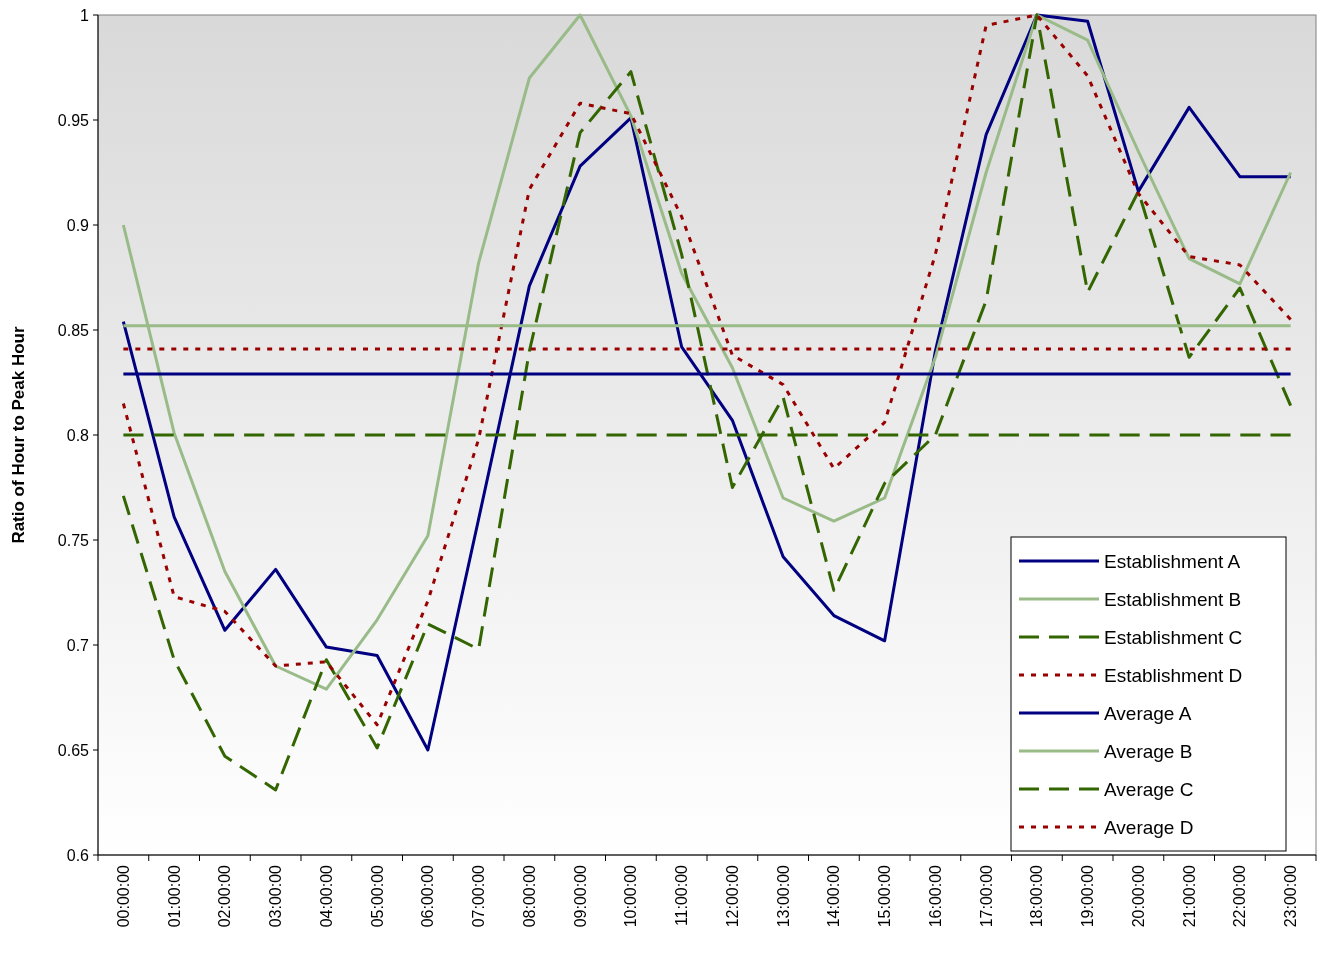 The image size is (1322, 954). Describe the element at coordinates (885, 896) in the screenshot. I see `x-tick-label: 15:00:00` at that location.